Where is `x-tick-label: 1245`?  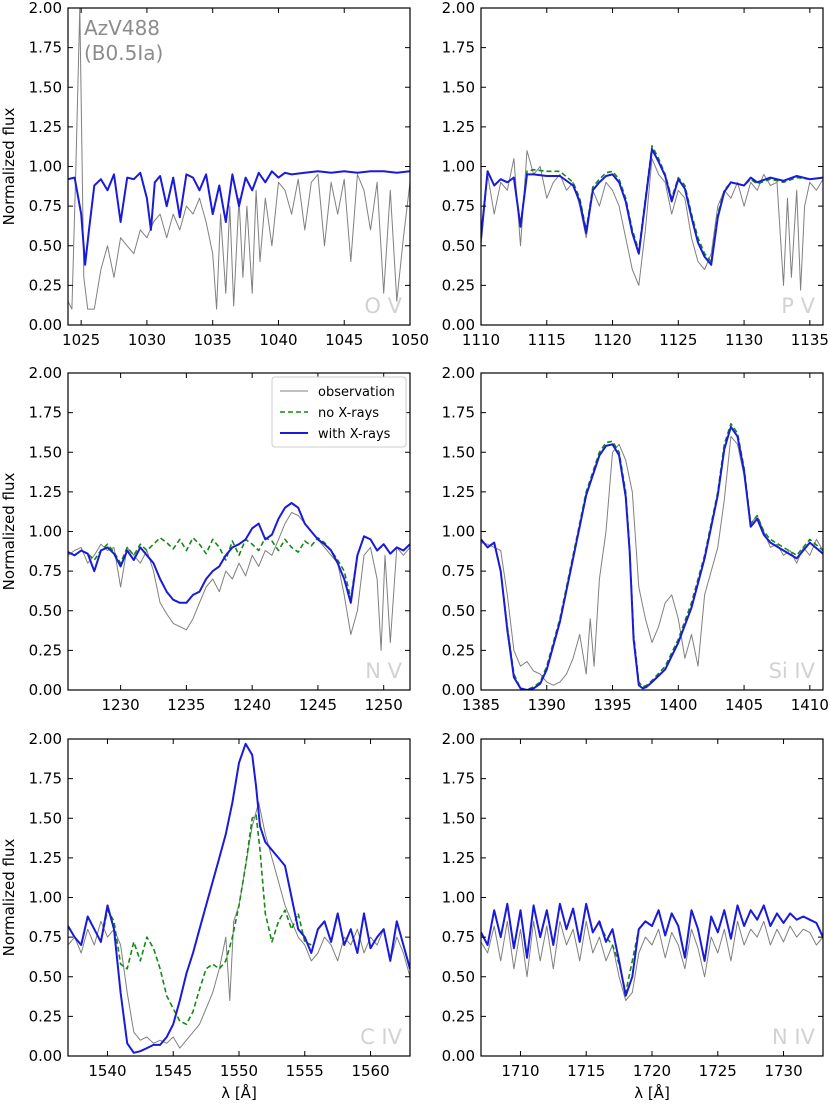 x-tick-label: 1245 is located at coordinates (318, 705).